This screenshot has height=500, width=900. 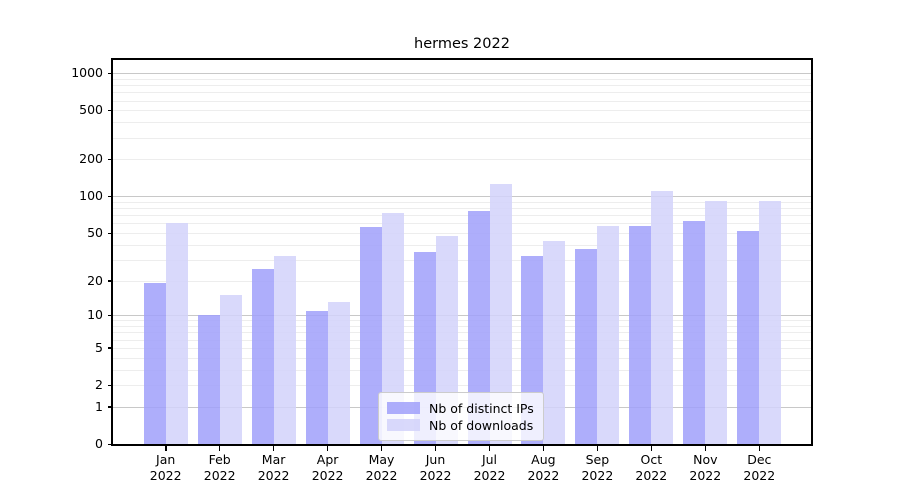 What do you see at coordinates (91, 110) in the screenshot?
I see `y-tick-label: 500` at bounding box center [91, 110].